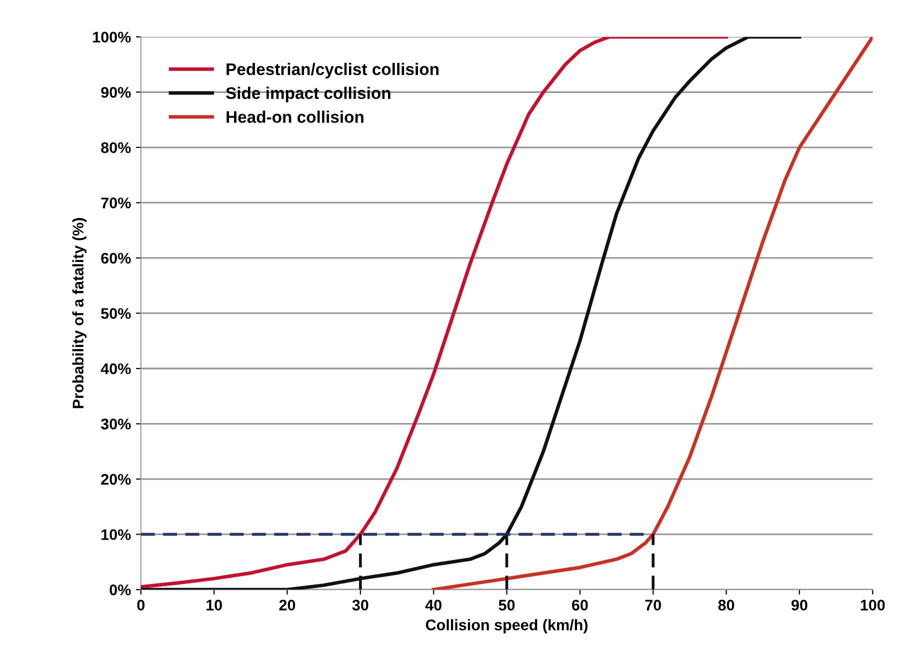 This screenshot has height=670, width=909. Describe the element at coordinates (332, 70) in the screenshot. I see `legend-label: Pedestrian/cyclist collision` at that location.